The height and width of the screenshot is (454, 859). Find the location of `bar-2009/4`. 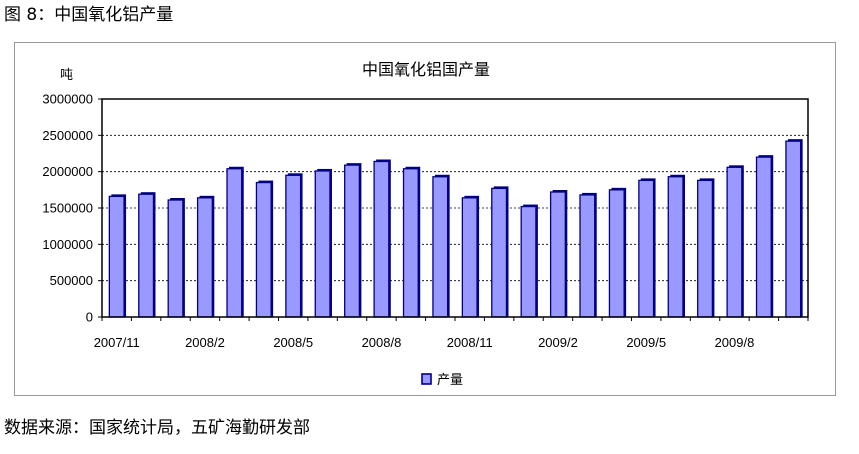

bar-2009/4 is located at coordinates (616, 253).